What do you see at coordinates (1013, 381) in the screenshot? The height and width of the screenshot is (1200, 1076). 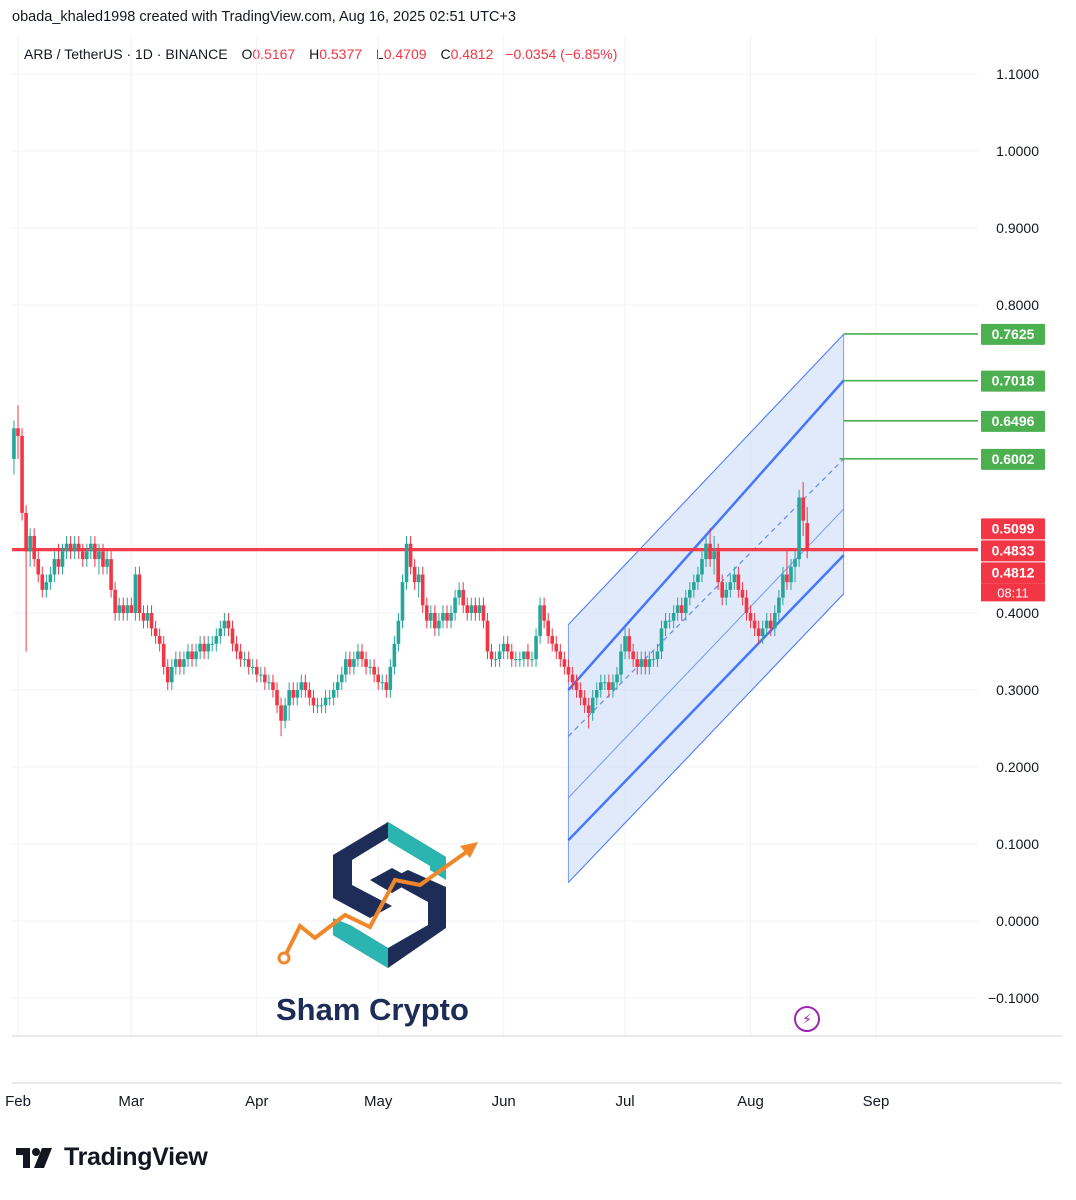 I see `price-label-text: 0.7018` at bounding box center [1013, 381].